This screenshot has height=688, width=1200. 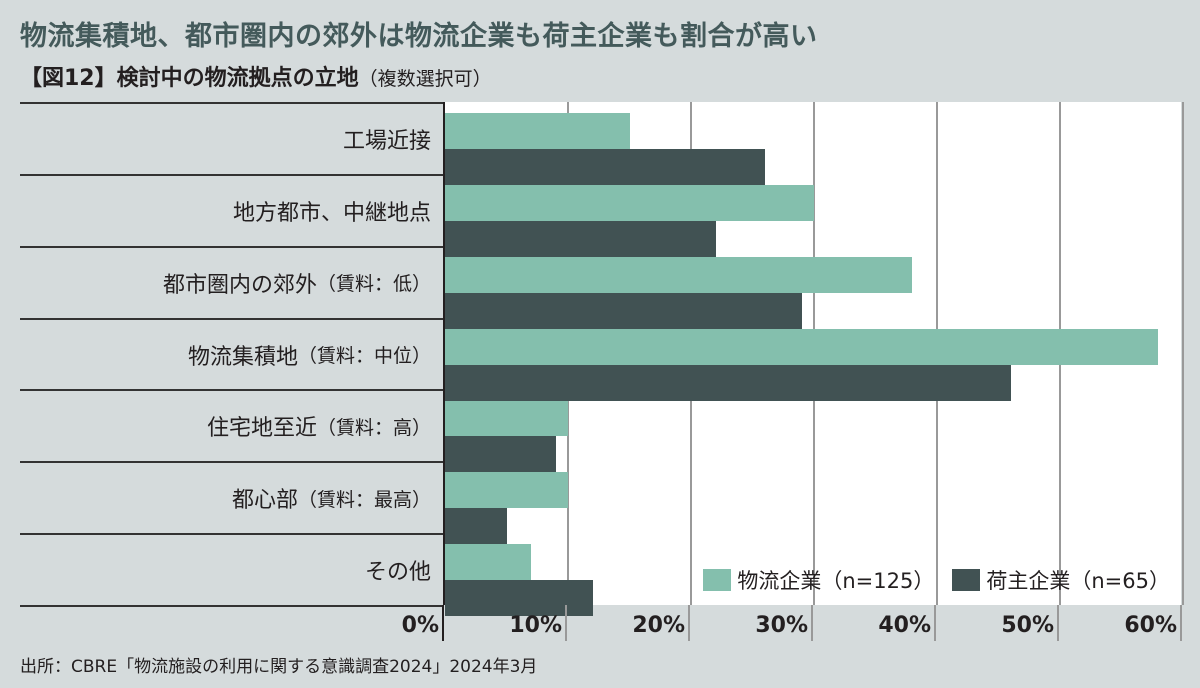 What do you see at coordinates (904, 625) in the screenshot?
I see `tick-label: 40%` at bounding box center [904, 625].